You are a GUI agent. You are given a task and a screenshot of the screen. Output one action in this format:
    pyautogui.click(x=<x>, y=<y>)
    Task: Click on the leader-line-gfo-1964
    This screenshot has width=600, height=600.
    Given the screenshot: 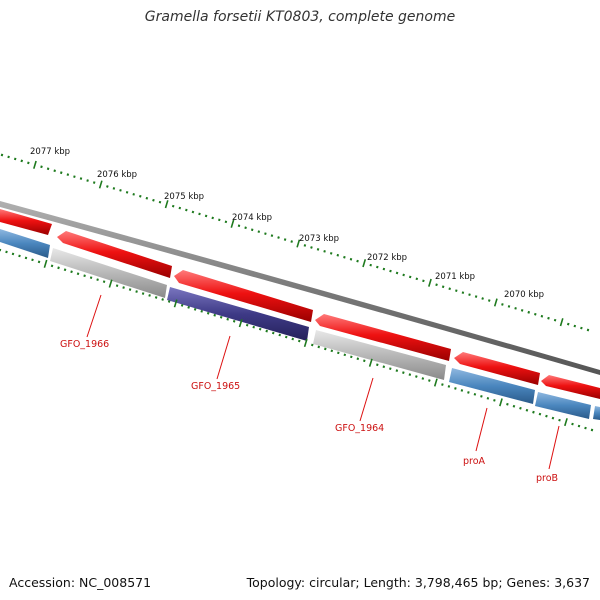 What is the action you would take?
    pyautogui.click(x=366, y=399)
    